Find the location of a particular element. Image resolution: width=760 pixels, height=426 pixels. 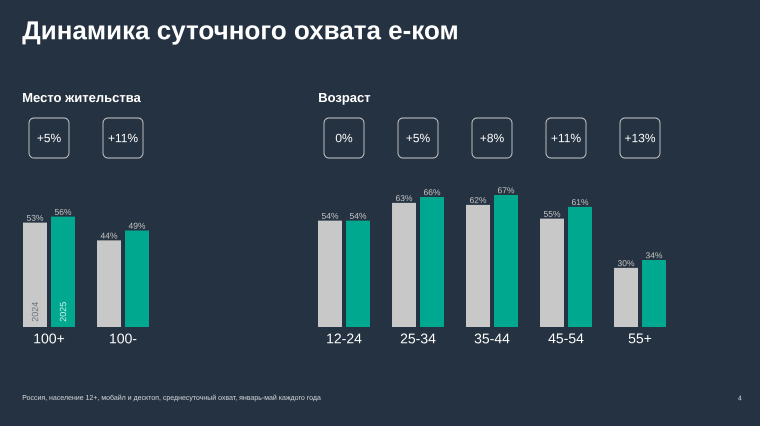

data-label: 63% is located at coordinates (404, 198).